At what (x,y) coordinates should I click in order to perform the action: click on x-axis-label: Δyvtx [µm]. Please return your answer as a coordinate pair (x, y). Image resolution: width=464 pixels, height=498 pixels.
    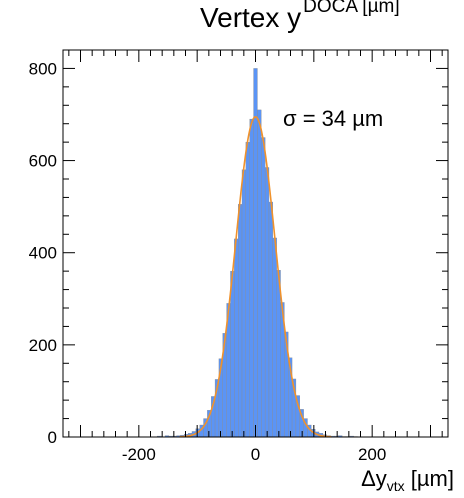
    Looking at the image, I should click on (407, 480).